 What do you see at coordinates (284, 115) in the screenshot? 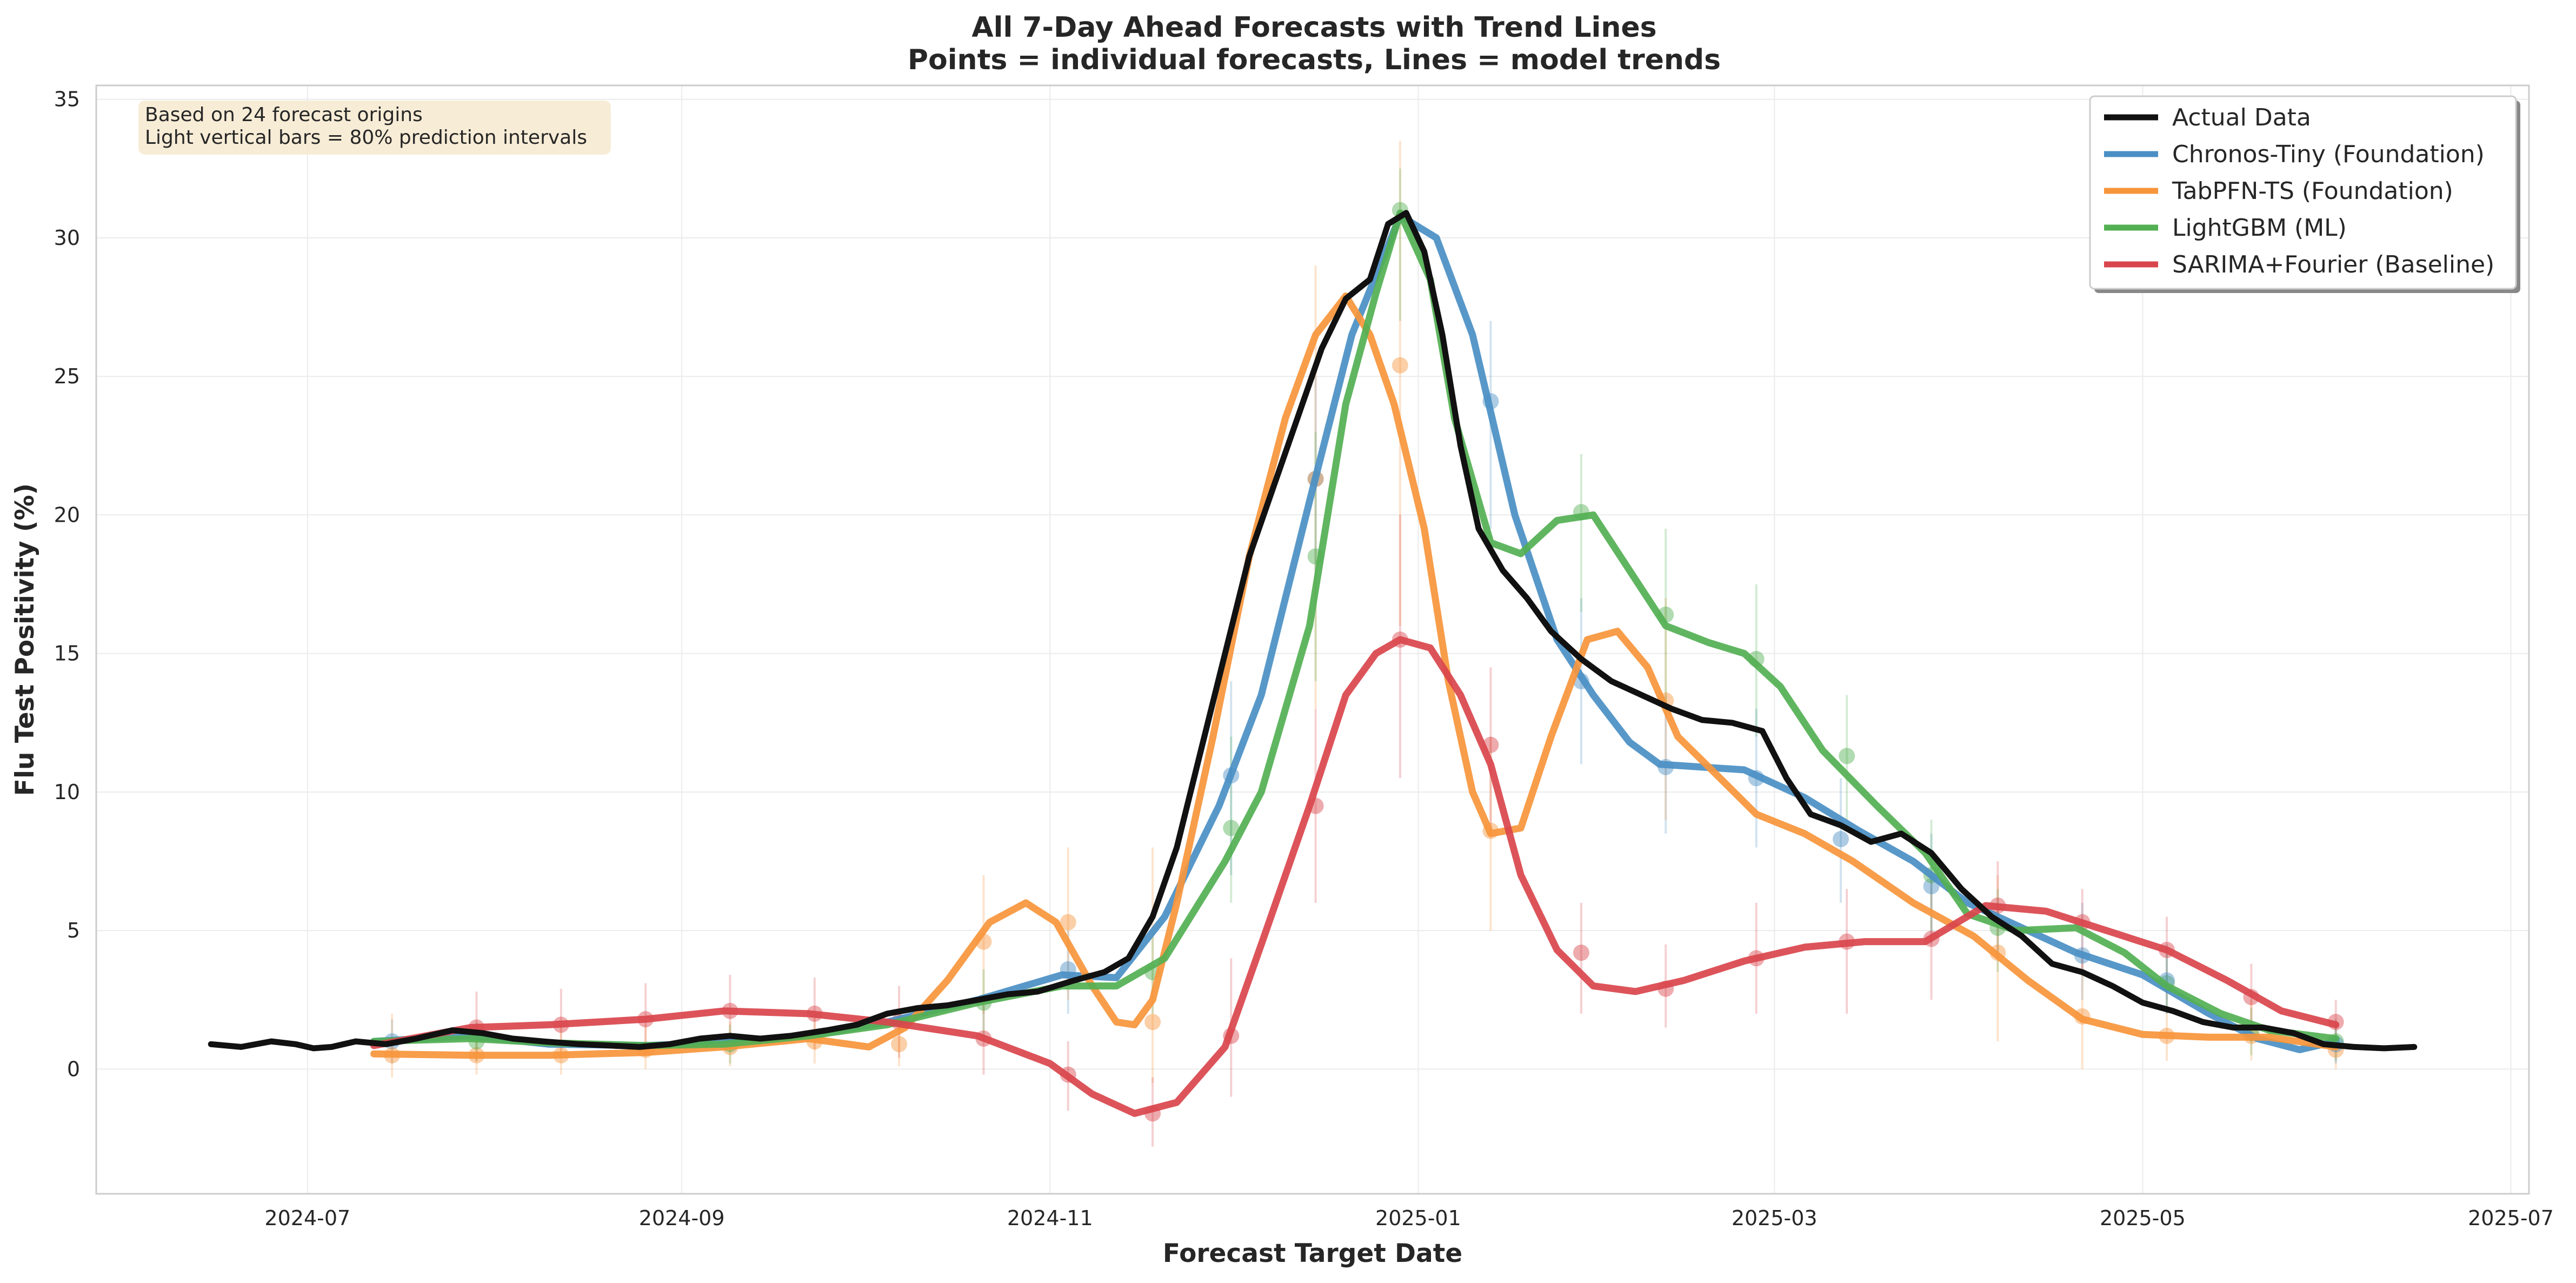
I see `annotation-line-1: Based on 24 forecast origins` at bounding box center [284, 115].